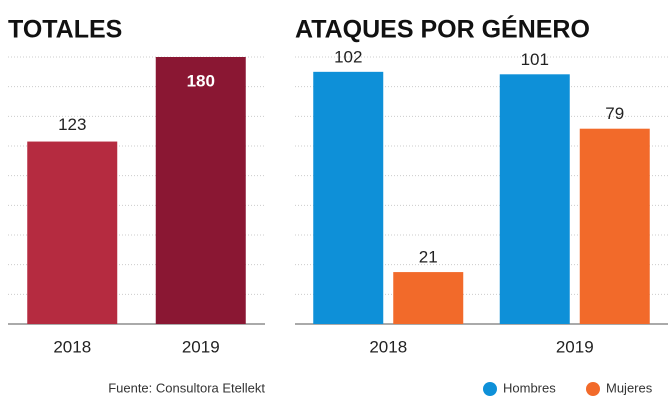 This screenshot has width=668, height=401. Describe the element at coordinates (428, 257) in the screenshot. I see `value-label: 21` at that location.